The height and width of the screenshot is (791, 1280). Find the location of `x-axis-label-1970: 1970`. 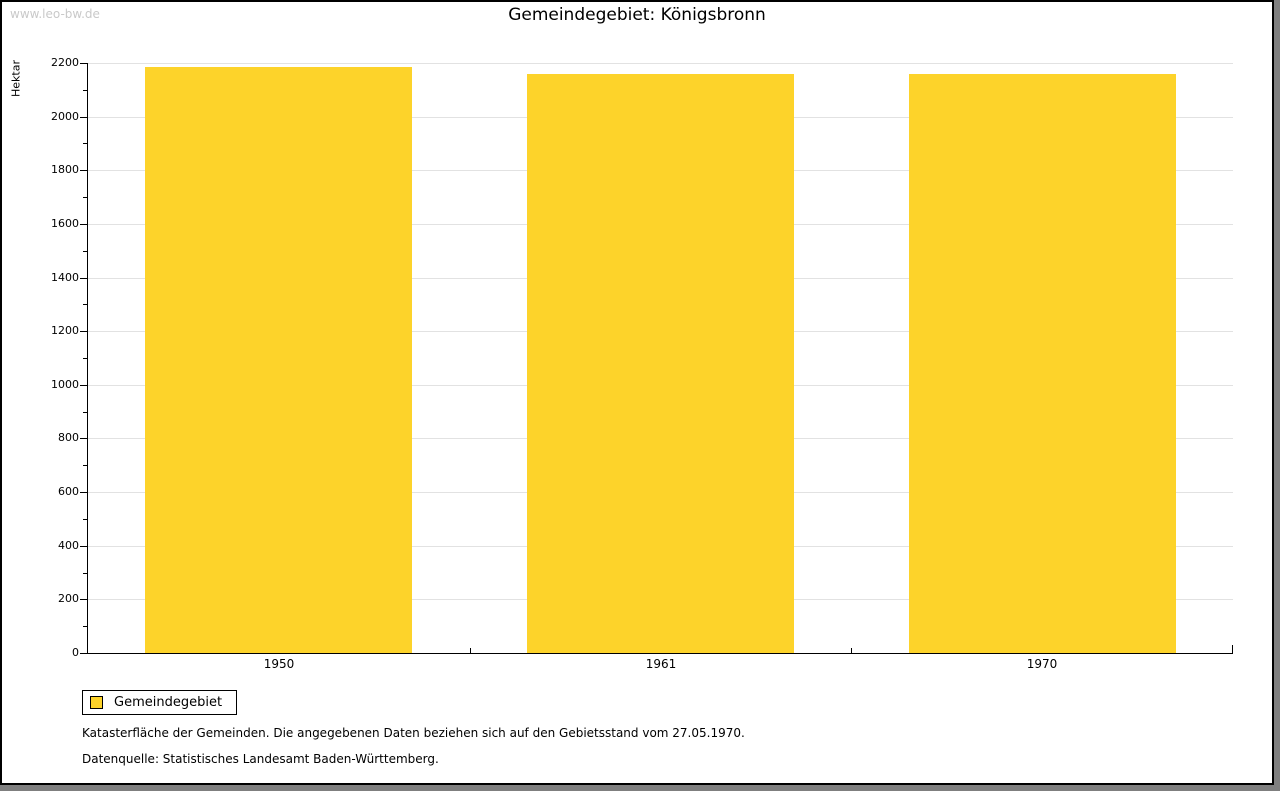

x-axis-label-1970: 1970 is located at coordinates (1042, 664).